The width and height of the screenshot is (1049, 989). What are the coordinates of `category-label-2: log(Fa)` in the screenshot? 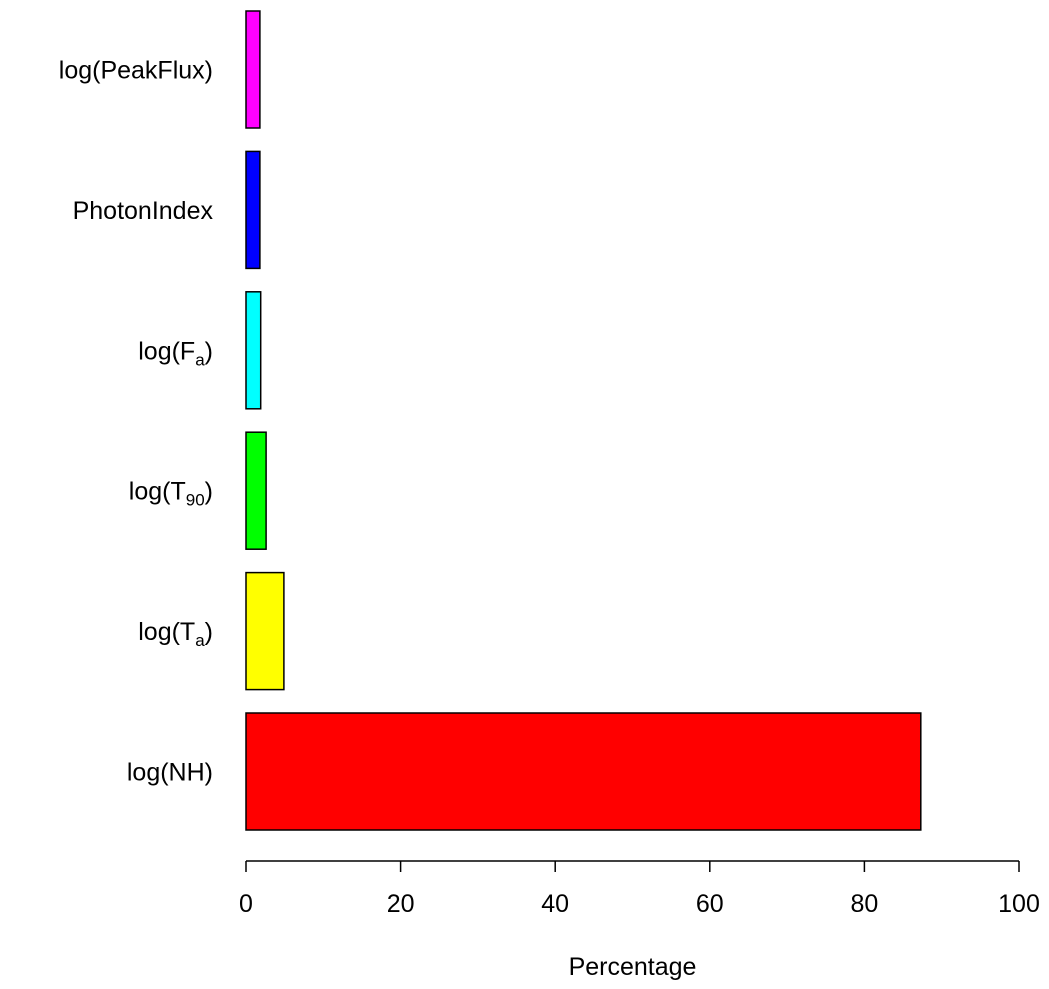 It's located at (175, 353).